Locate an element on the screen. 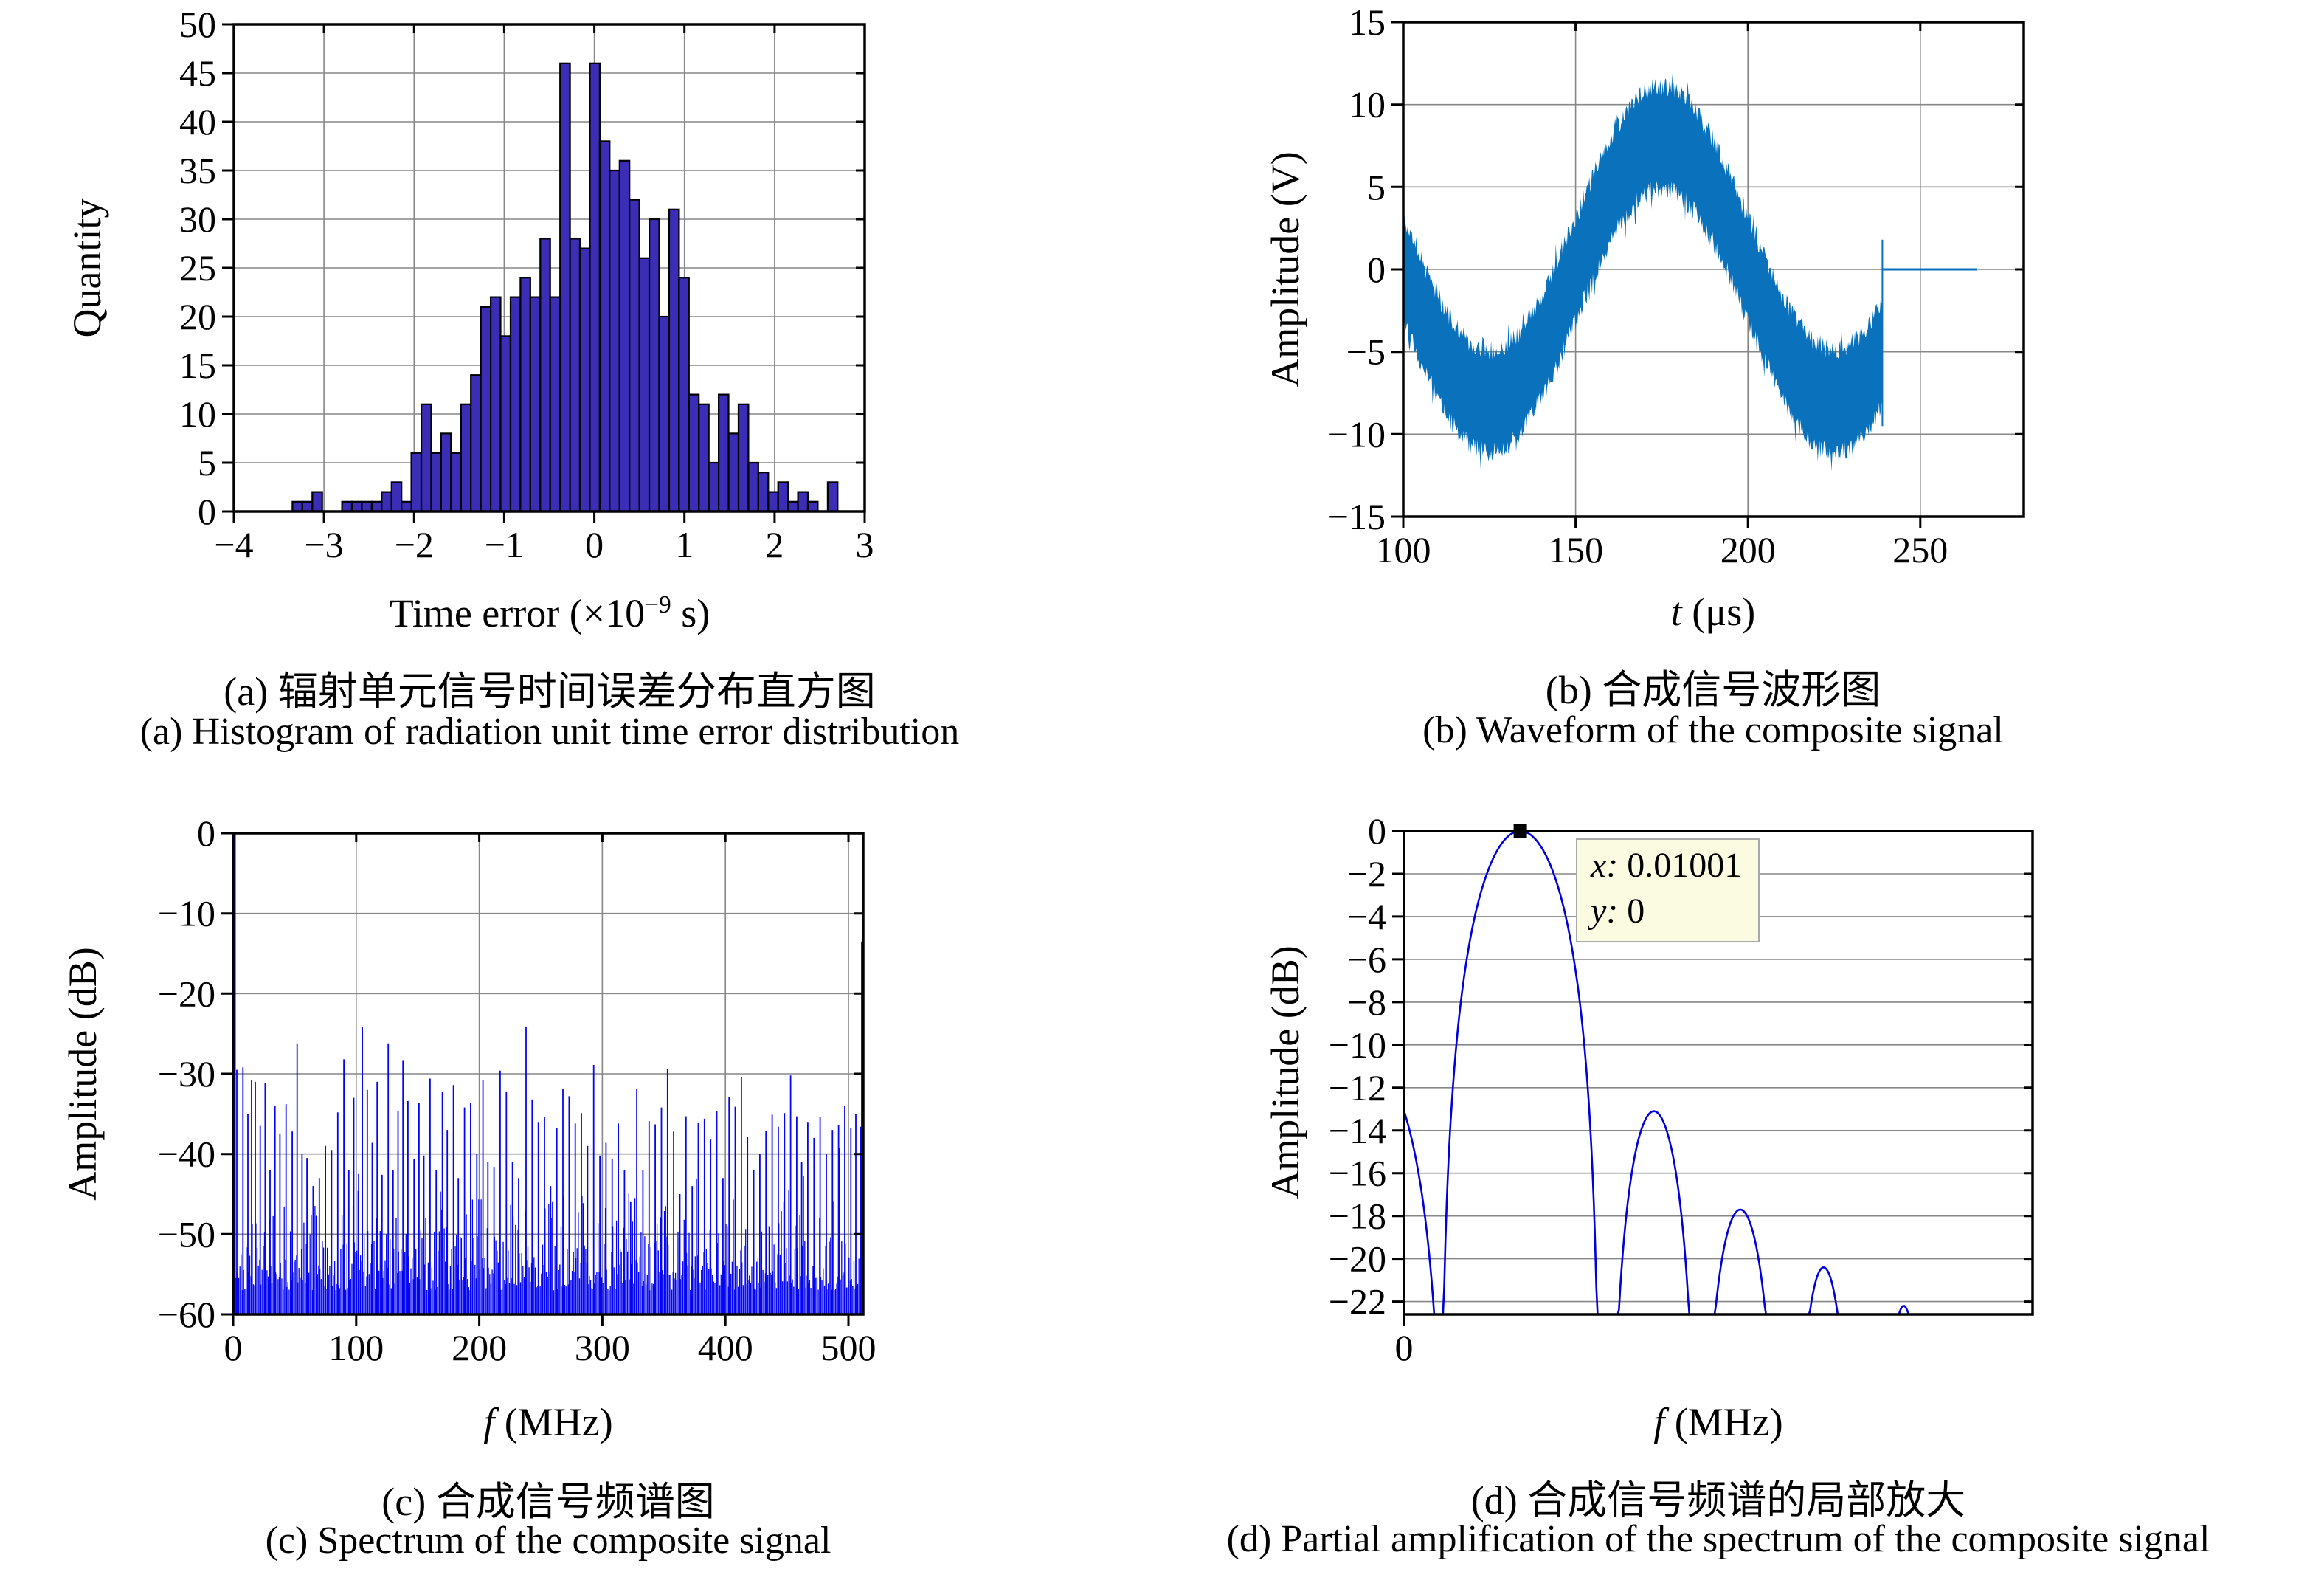 The height and width of the screenshot is (1569, 2324). x-tick-label: 2 is located at coordinates (774, 544).